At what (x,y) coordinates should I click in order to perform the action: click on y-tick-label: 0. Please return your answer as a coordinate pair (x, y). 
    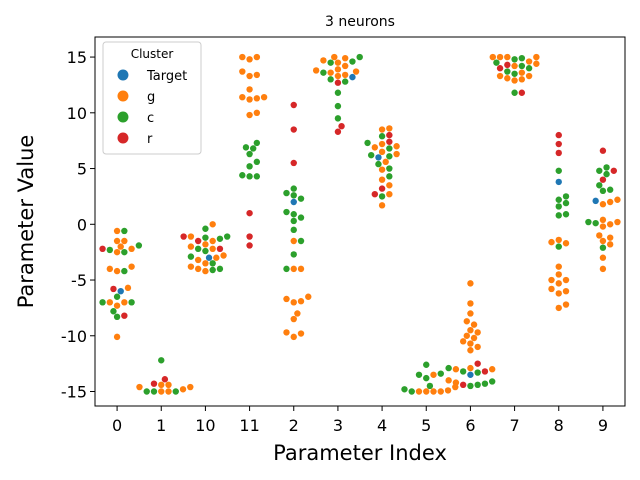
    Looking at the image, I should click on (82, 224).